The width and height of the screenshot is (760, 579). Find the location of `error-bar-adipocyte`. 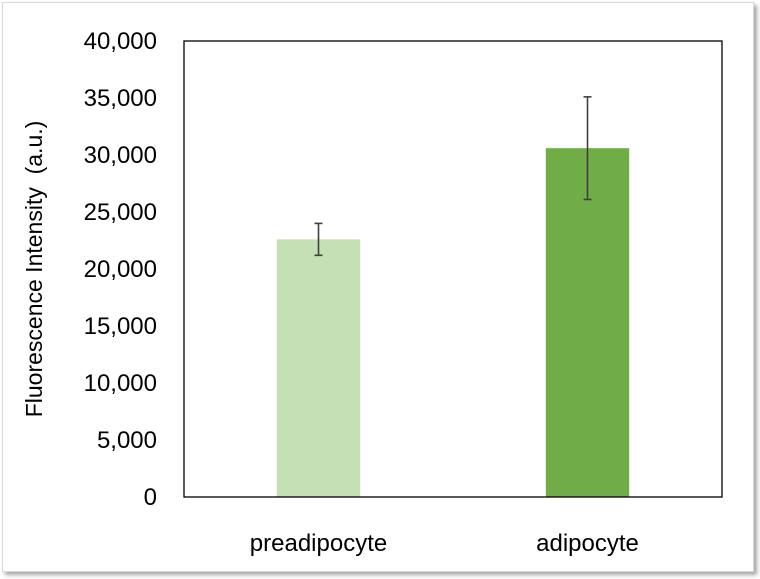

error-bar-adipocyte is located at coordinates (587, 148).